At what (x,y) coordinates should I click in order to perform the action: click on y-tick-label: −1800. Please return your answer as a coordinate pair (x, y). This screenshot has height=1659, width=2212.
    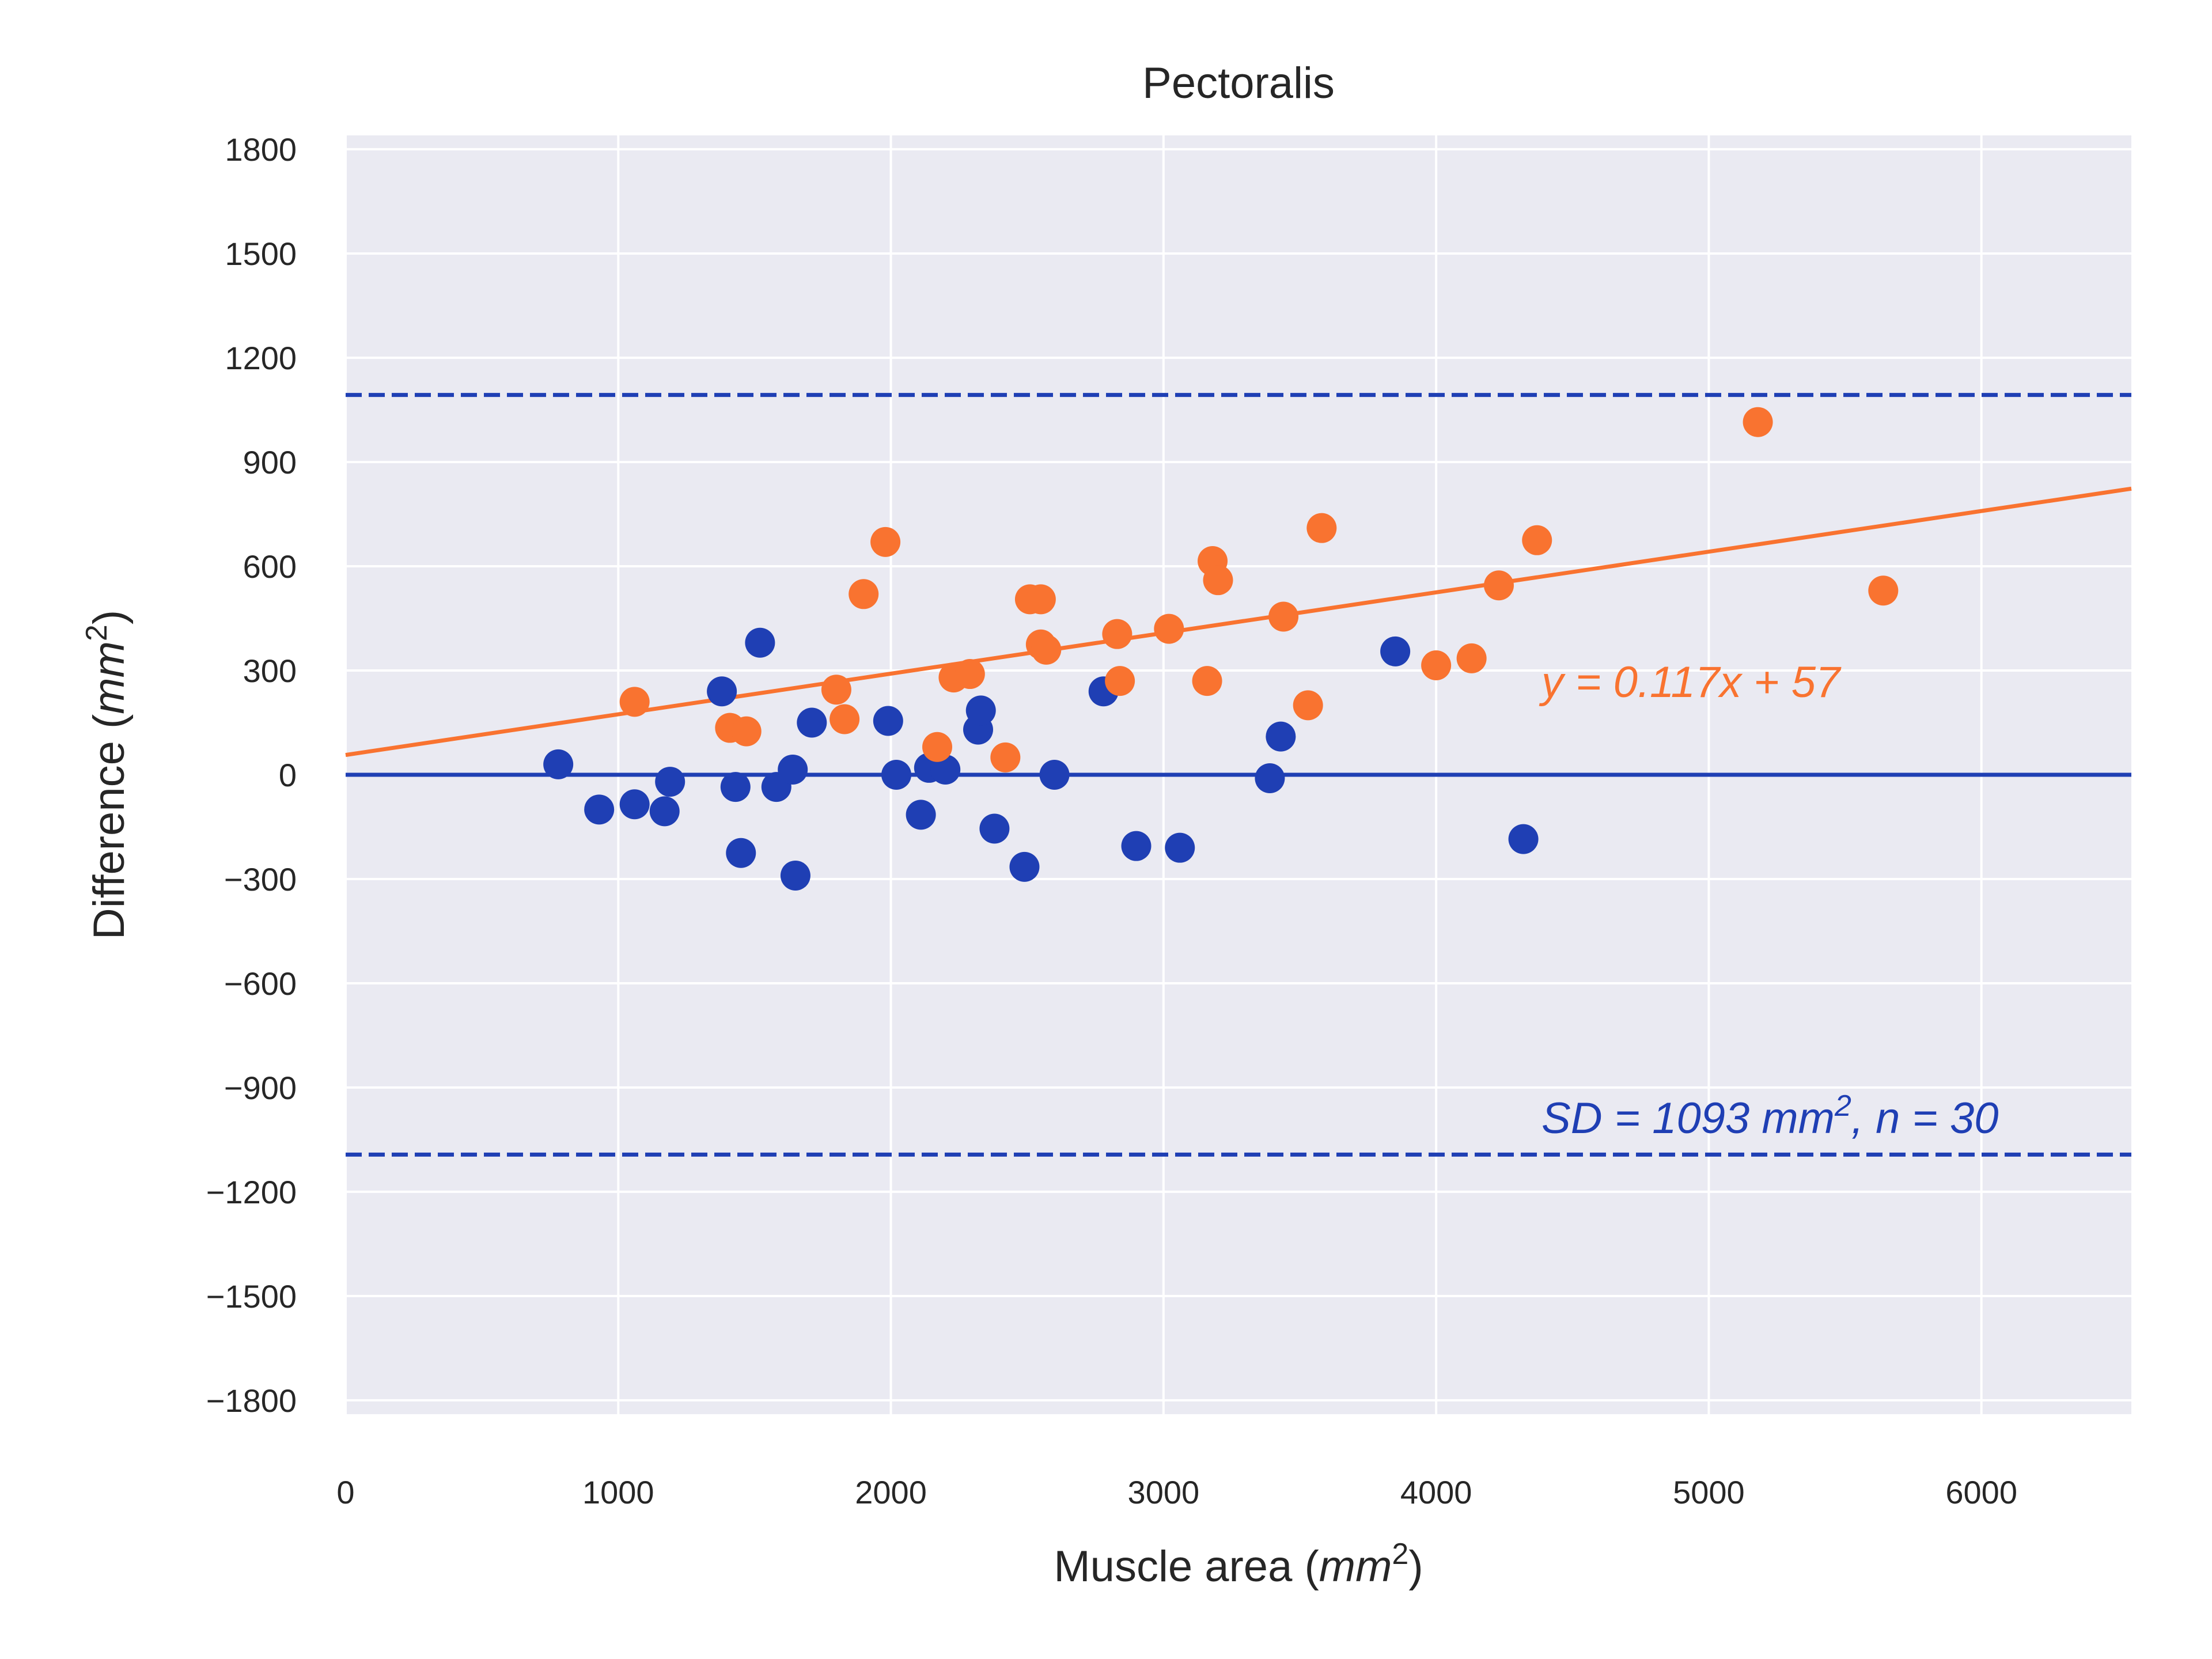
    Looking at the image, I should click on (251, 1400).